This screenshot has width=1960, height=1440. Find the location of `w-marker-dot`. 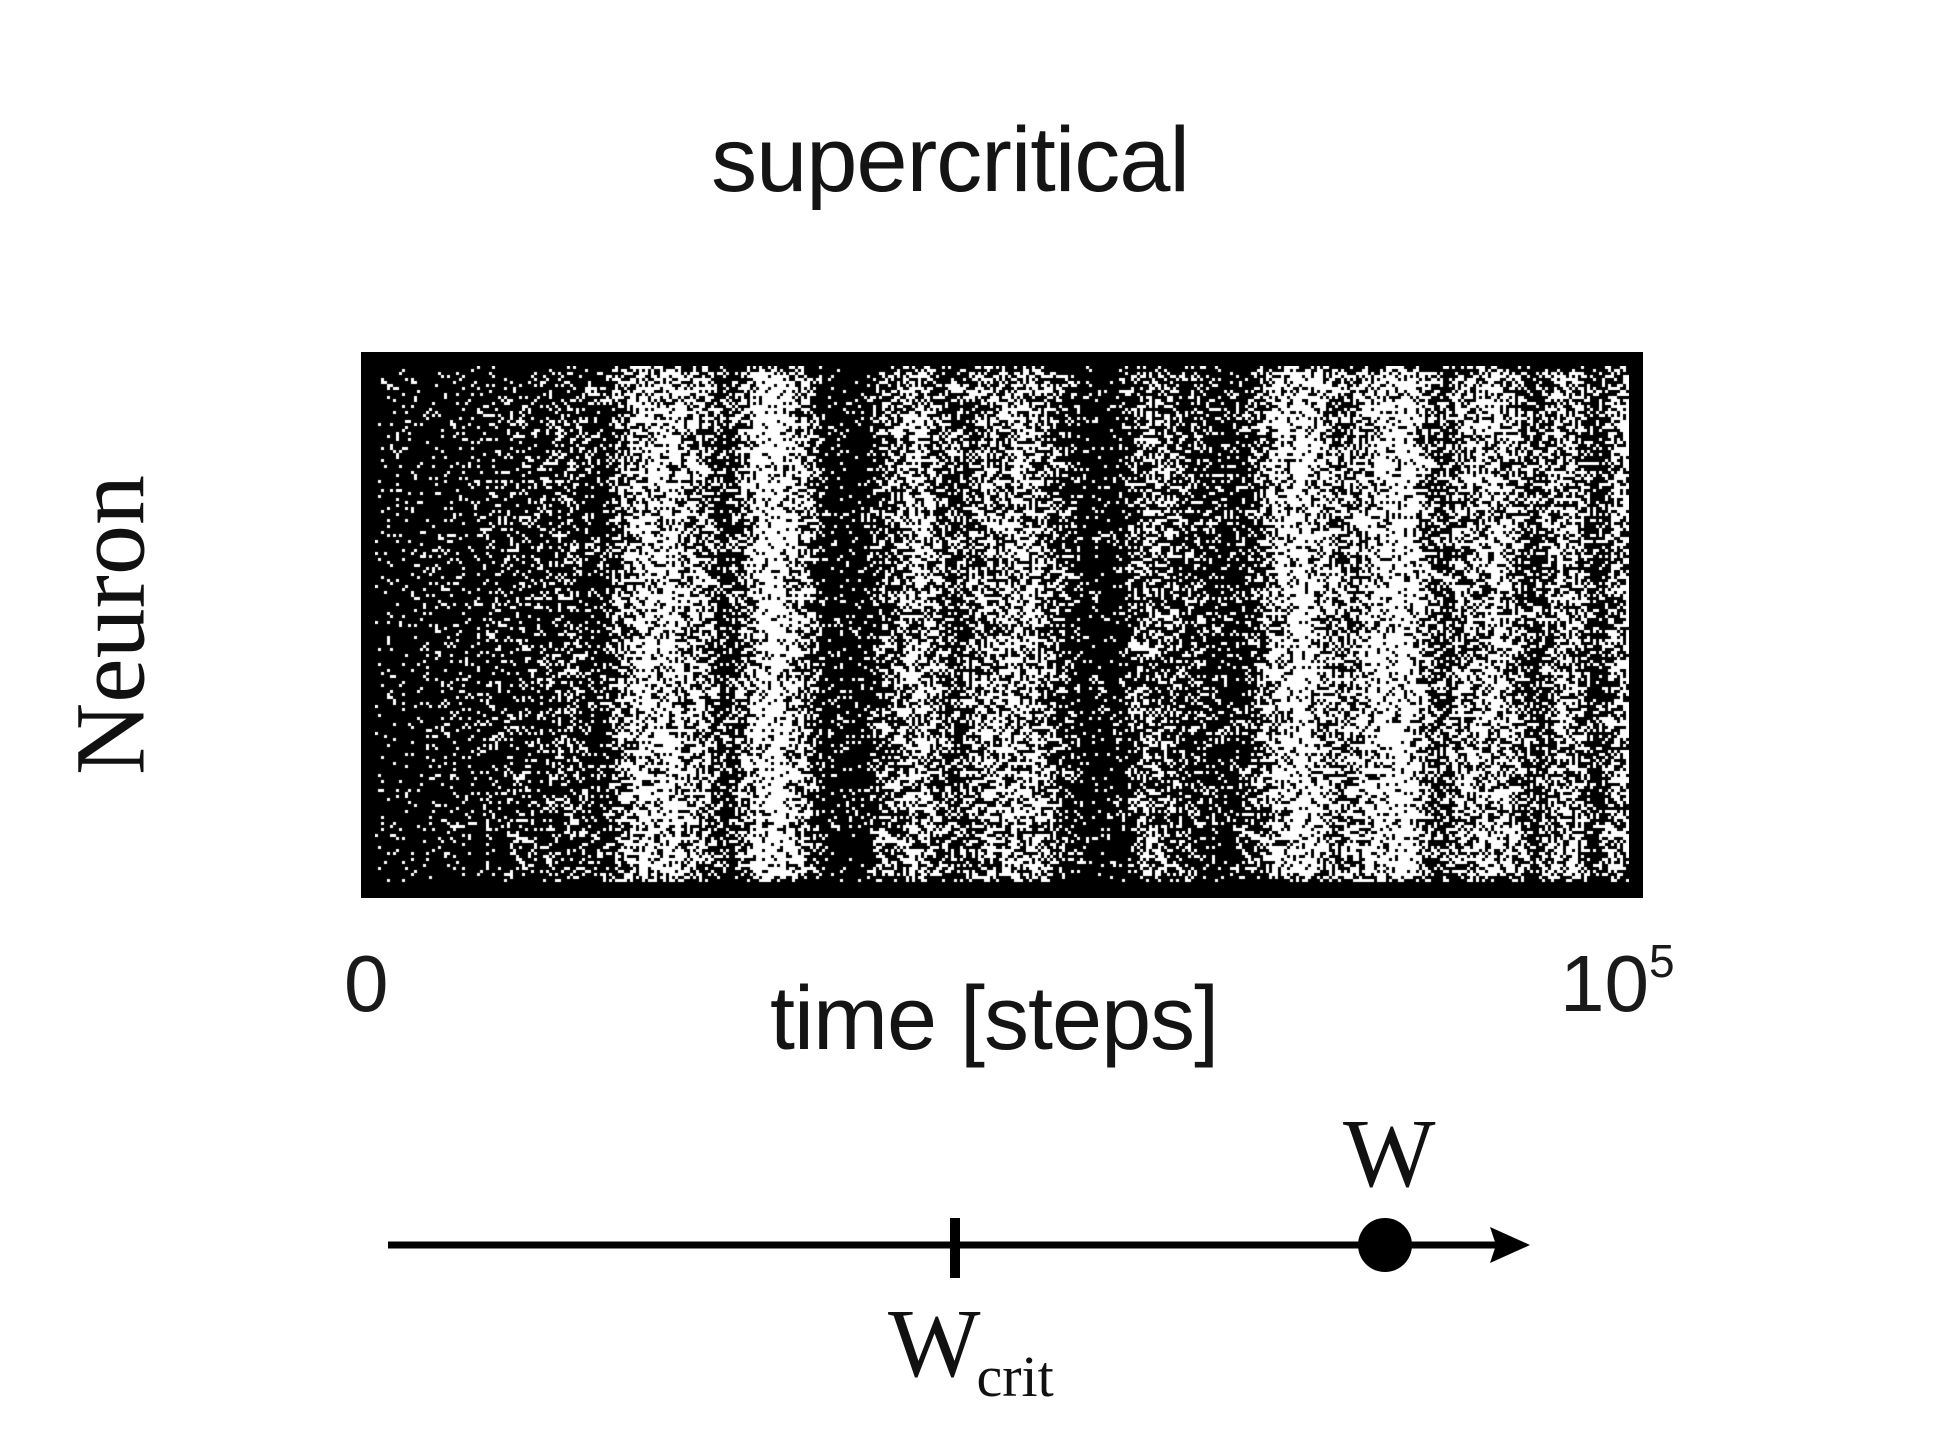

w-marker-dot is located at coordinates (1385, 1245).